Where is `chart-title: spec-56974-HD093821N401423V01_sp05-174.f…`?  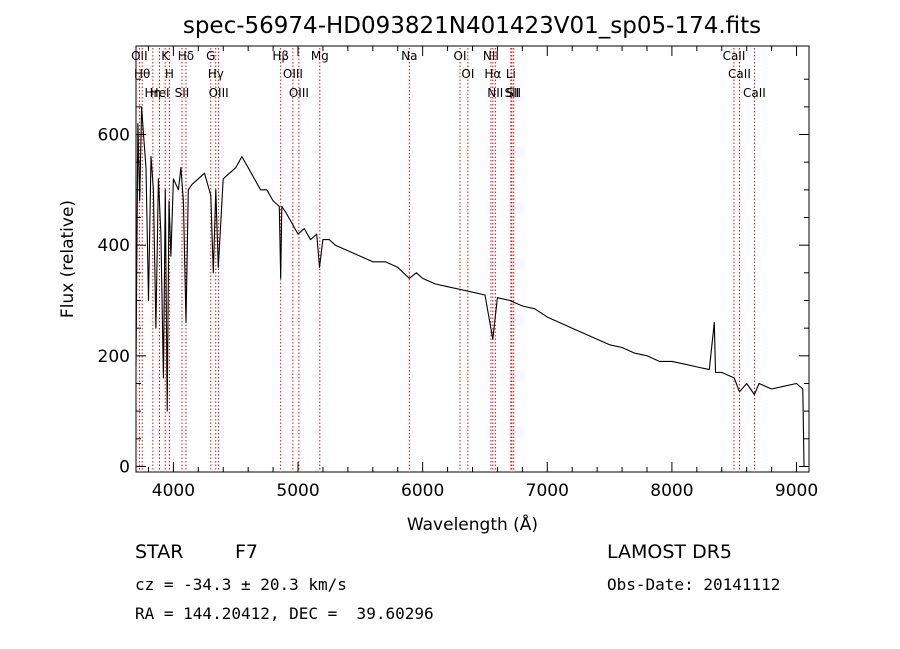 chart-title: spec-56974-HD093821N401423V01_sp05-174.f… is located at coordinates (472, 26).